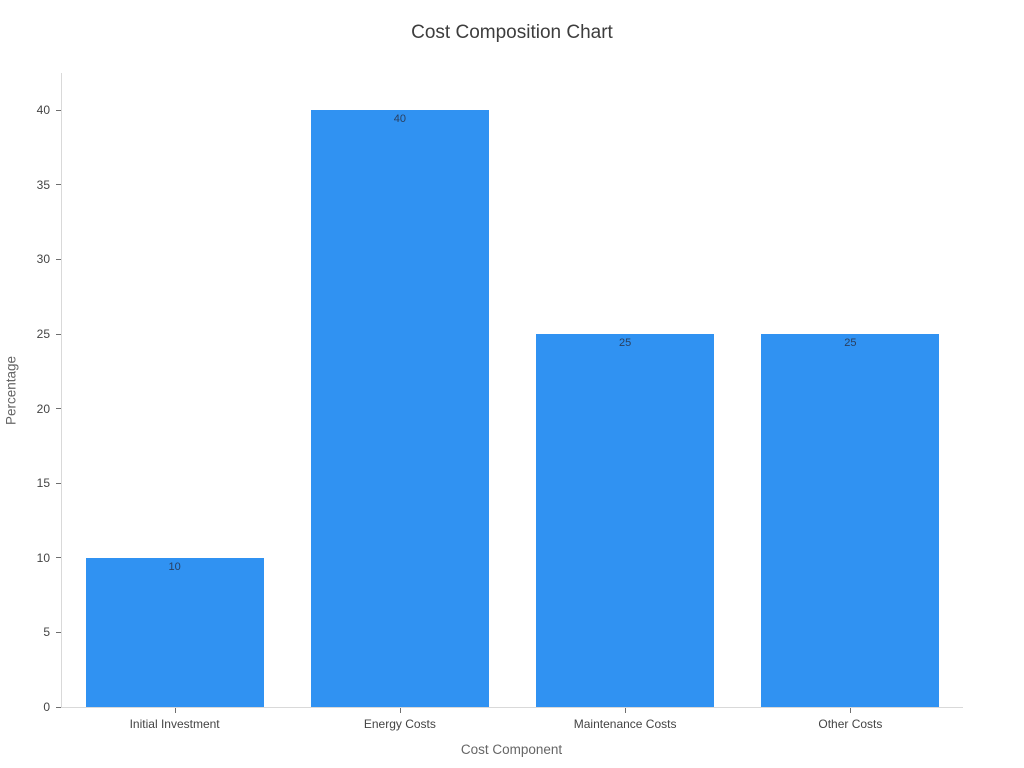 The width and height of the screenshot is (1024, 768). Describe the element at coordinates (43, 483) in the screenshot. I see `y-axis-tick-label: 15` at that location.